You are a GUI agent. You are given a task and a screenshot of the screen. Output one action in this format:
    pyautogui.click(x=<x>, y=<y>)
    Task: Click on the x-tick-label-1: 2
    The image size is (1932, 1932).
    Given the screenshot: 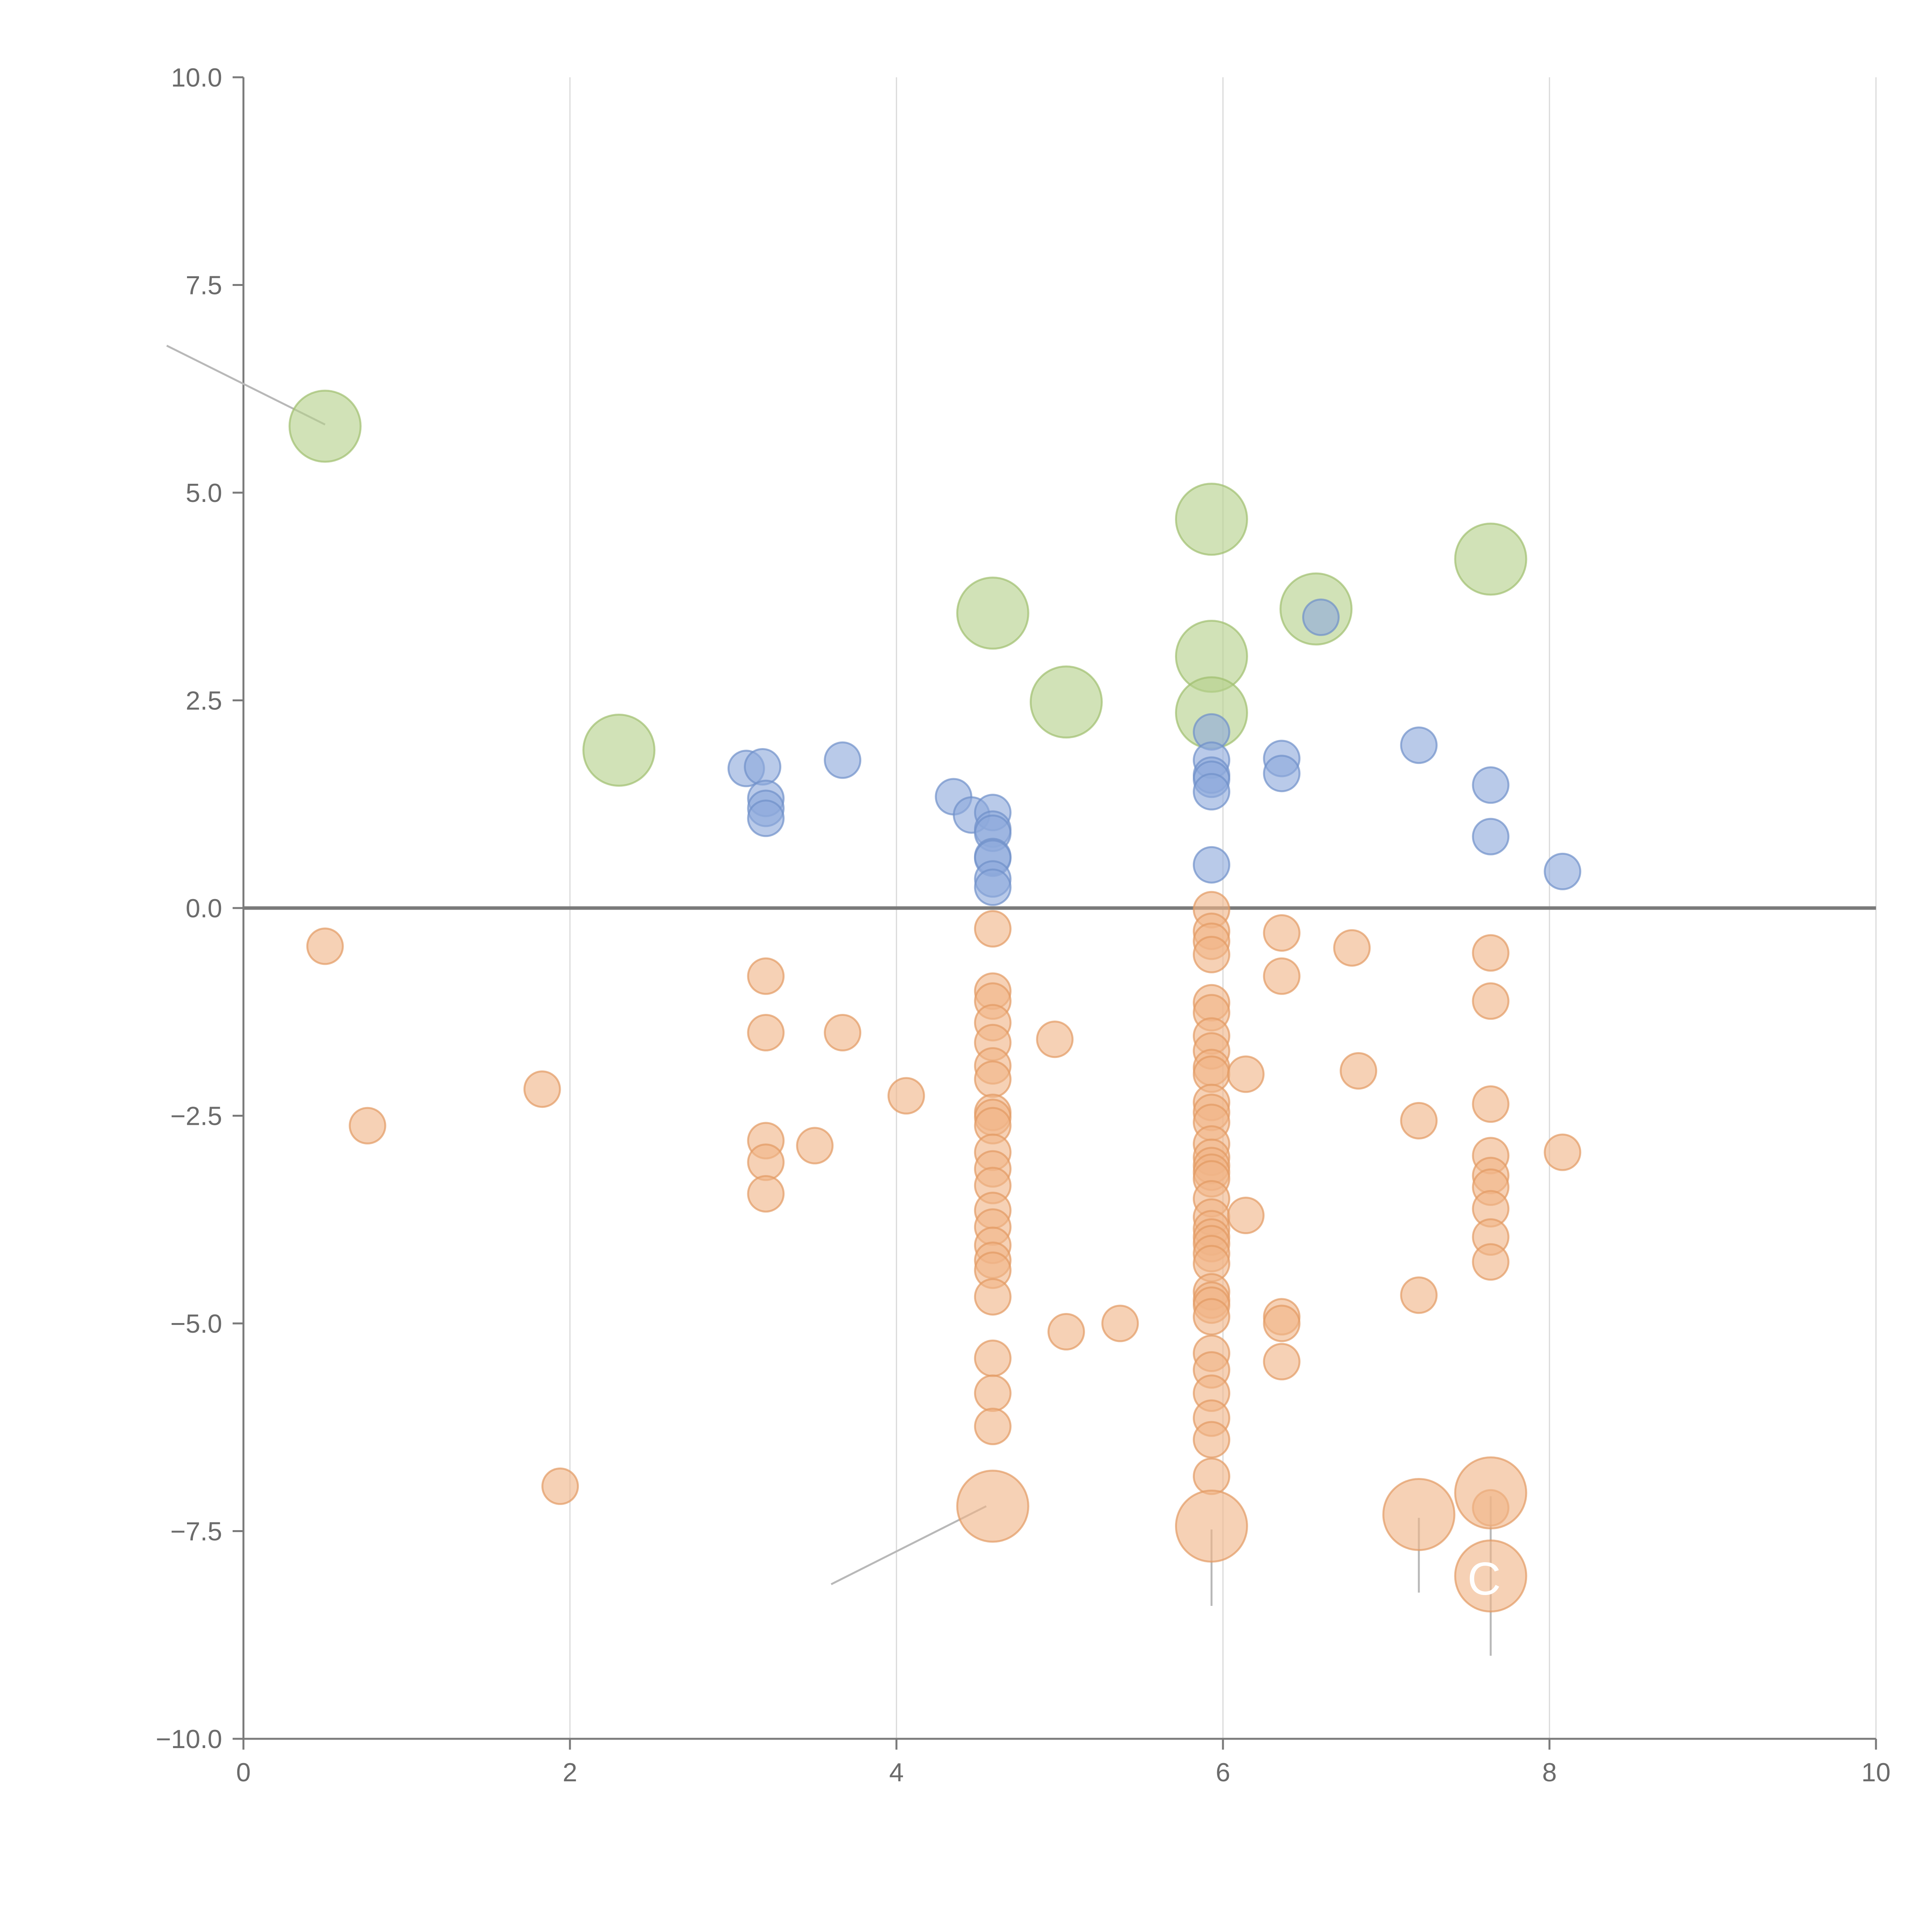 What is the action you would take?
    pyautogui.click(x=570, y=1772)
    